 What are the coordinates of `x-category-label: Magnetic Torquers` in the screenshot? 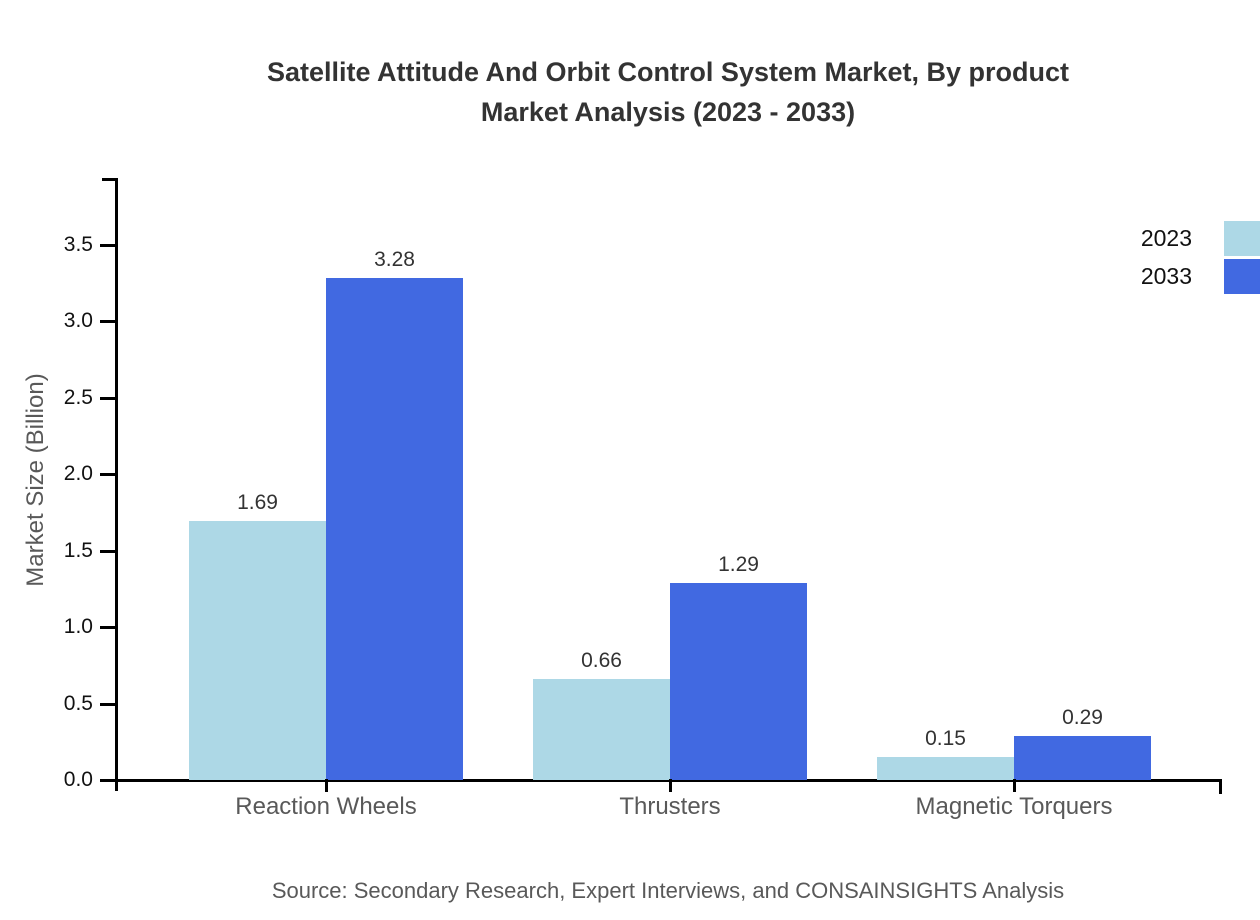 It's located at (1014, 806).